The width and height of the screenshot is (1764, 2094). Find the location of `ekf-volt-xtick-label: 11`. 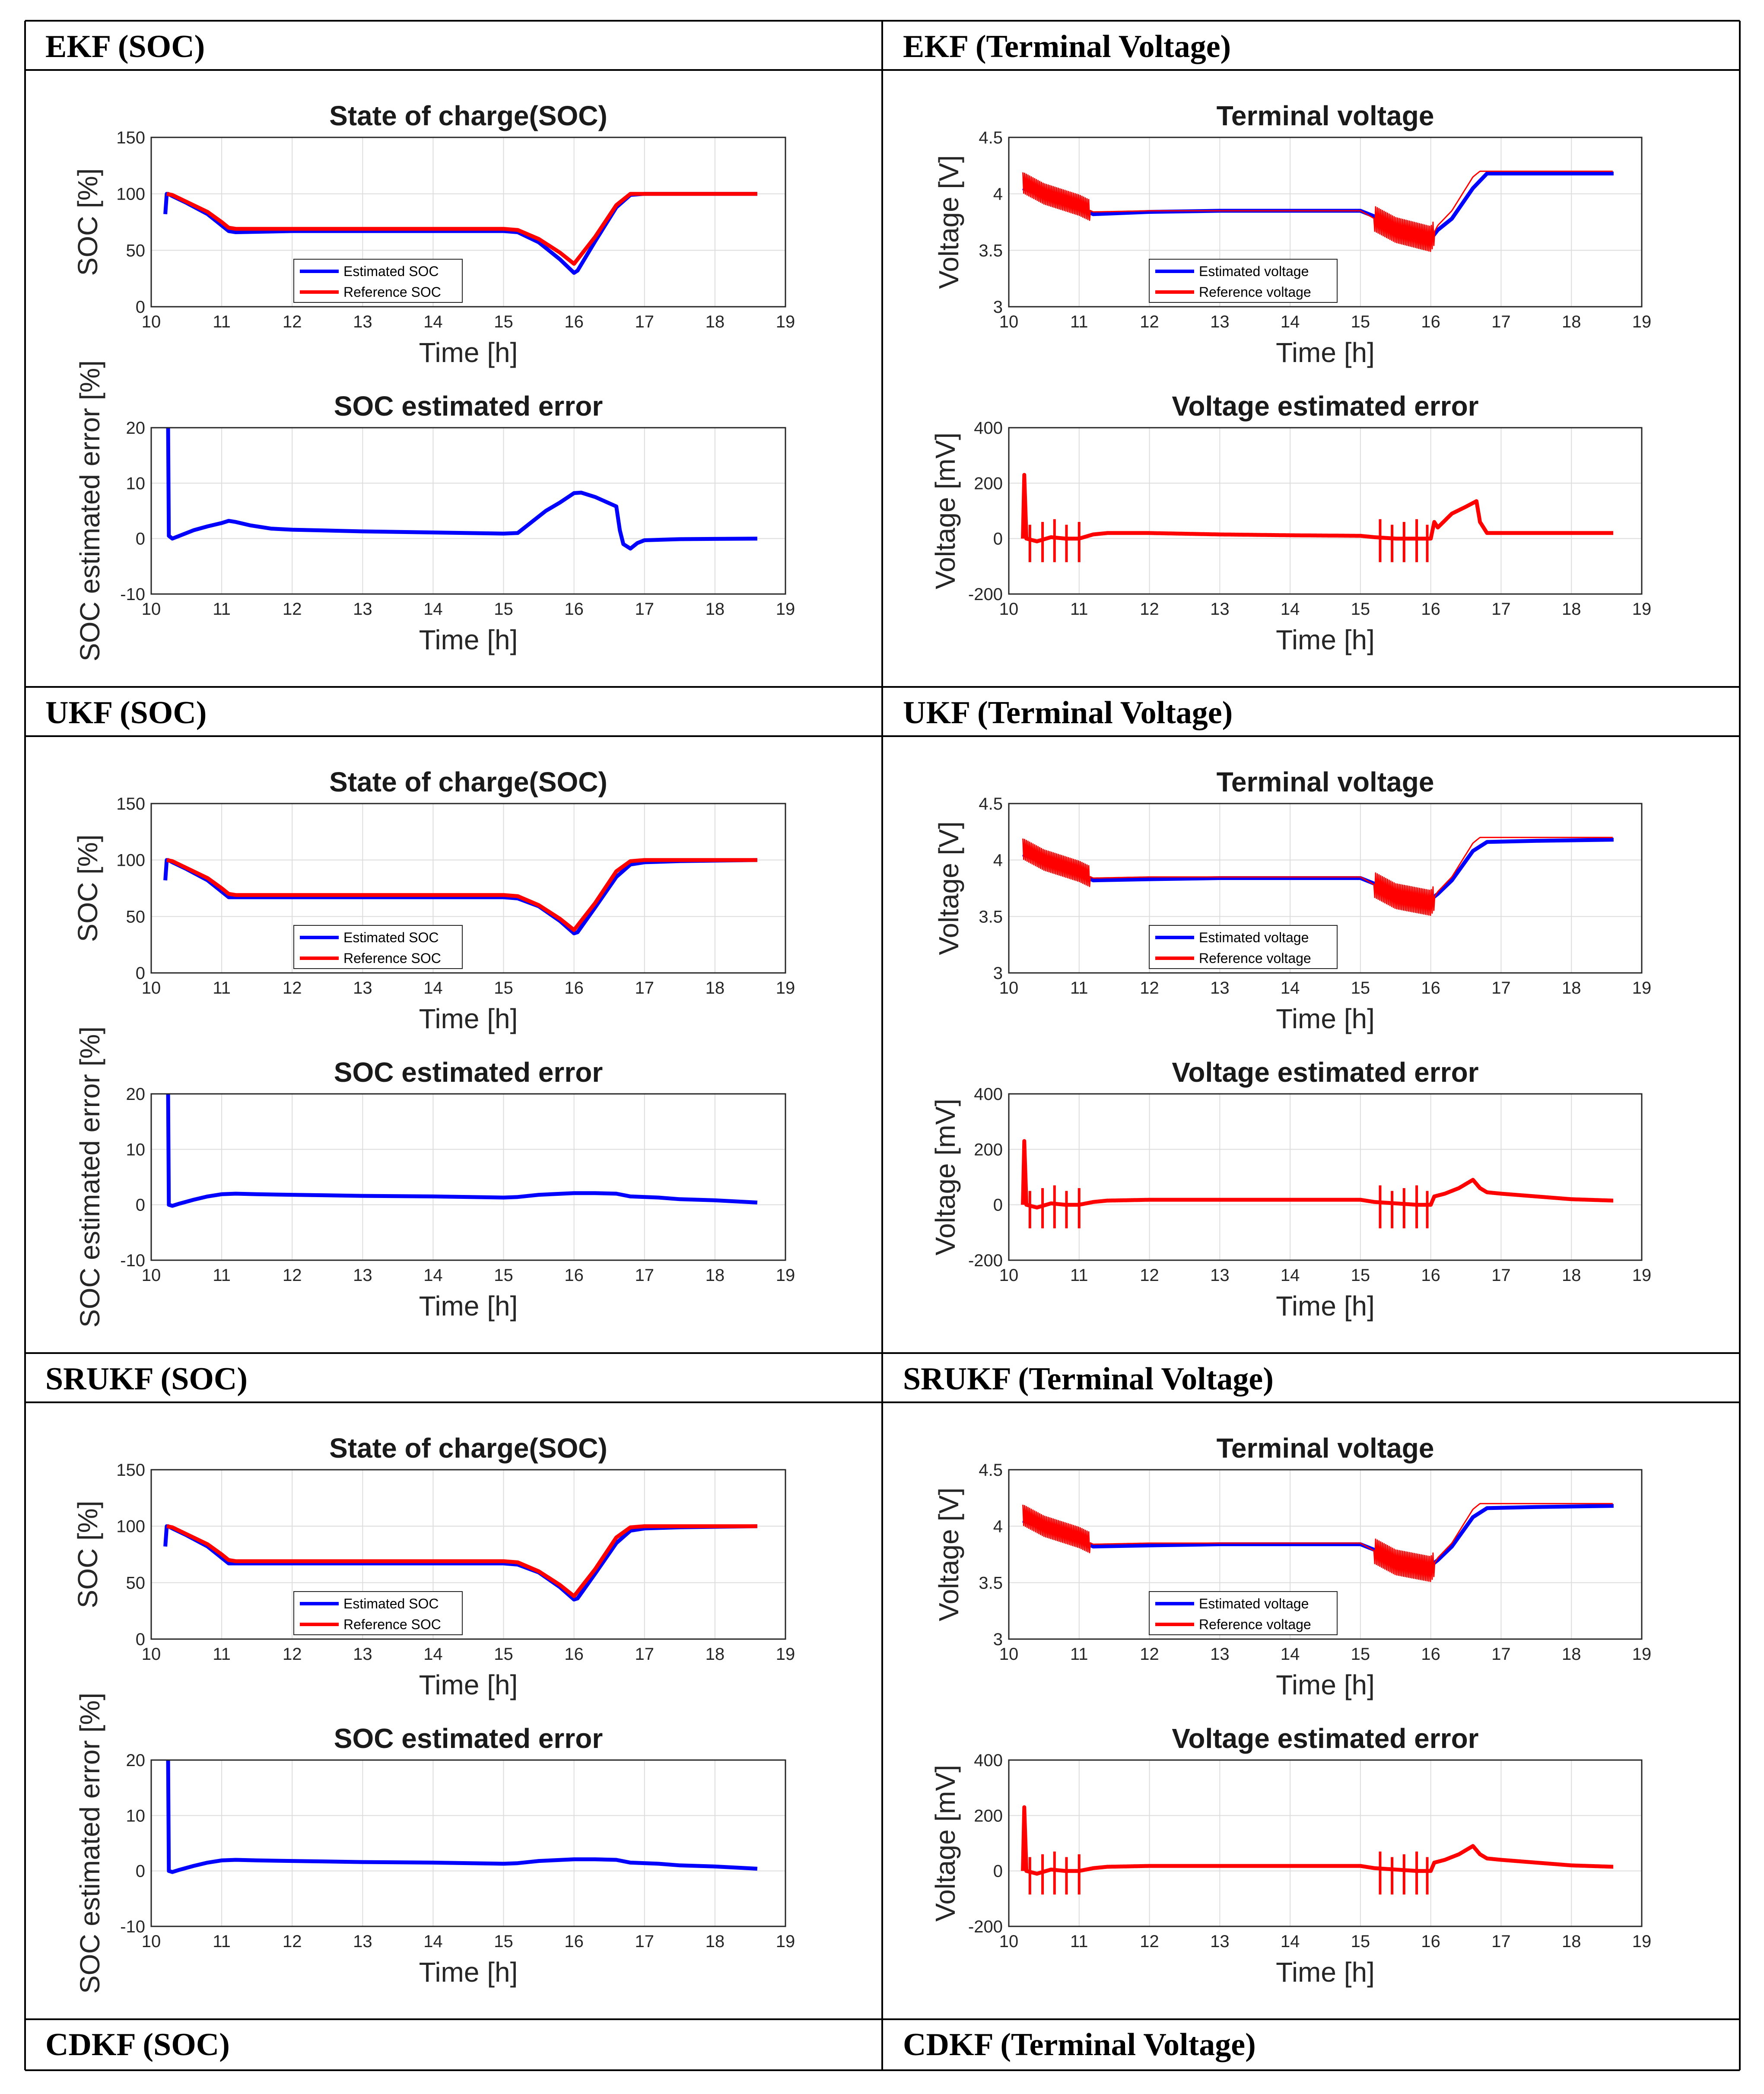

ekf-volt-xtick-label: 11 is located at coordinates (1079, 321).